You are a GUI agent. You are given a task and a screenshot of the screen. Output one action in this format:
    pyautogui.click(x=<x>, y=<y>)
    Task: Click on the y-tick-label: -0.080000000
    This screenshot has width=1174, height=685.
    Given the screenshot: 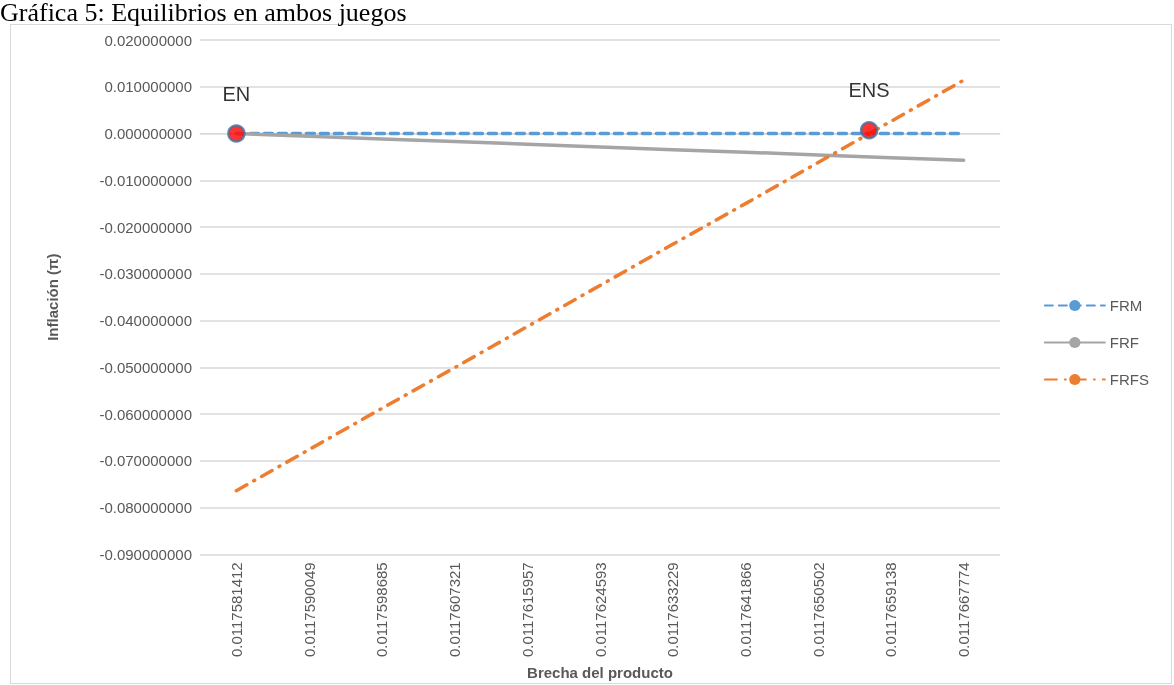 What is the action you would take?
    pyautogui.click(x=145, y=508)
    